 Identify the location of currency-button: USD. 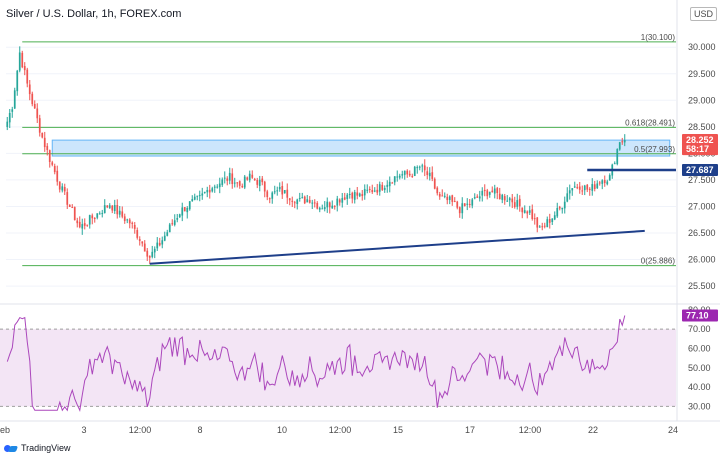
(704, 14).